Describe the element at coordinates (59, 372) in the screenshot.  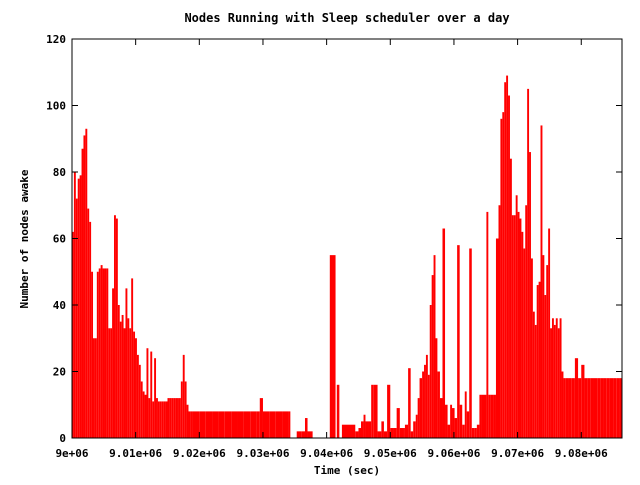
I see `y-tick-label: 20` at that location.